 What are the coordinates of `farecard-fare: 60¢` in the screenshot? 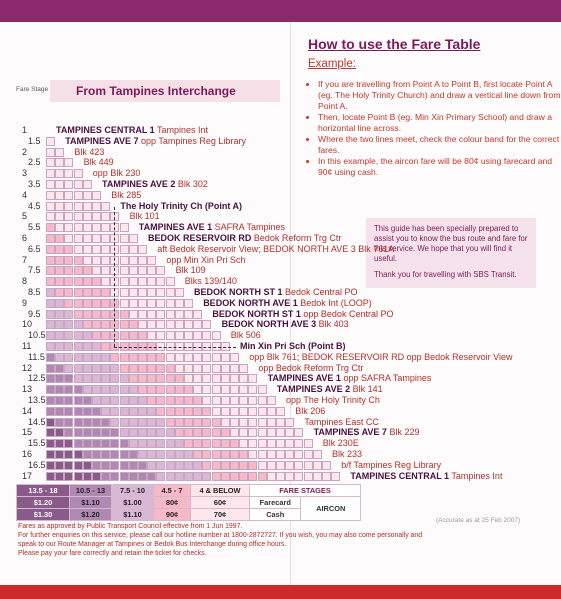 It's located at (220, 502).